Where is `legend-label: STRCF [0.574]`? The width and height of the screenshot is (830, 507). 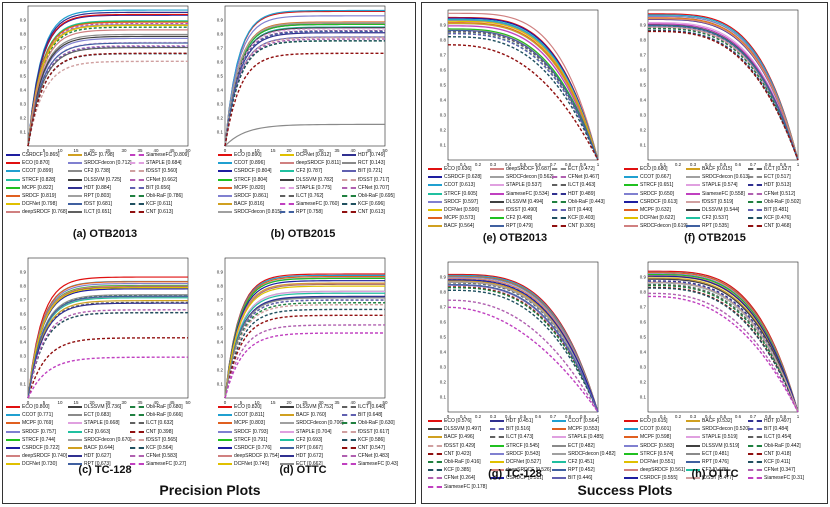
legend-label: STRCF [0.574] is located at coordinates (657, 453).